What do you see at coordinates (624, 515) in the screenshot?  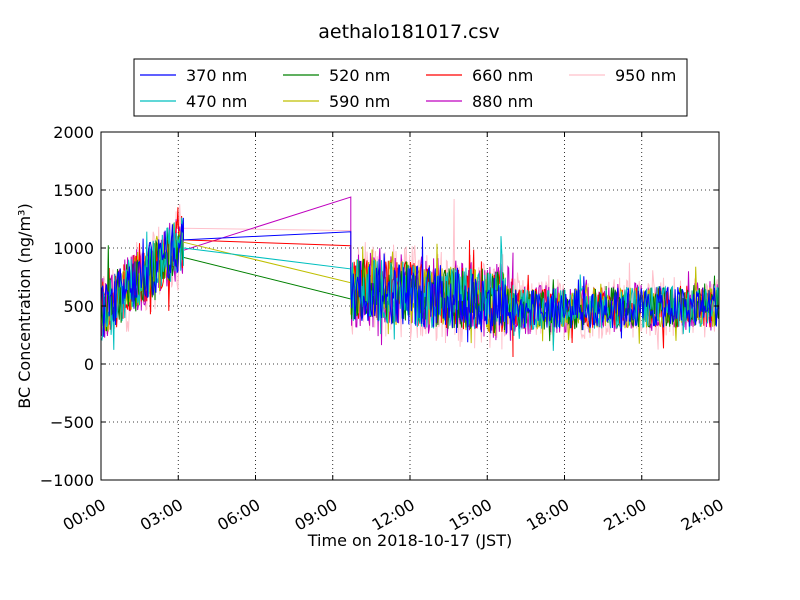 I see `x-tick-label: 21:00` at bounding box center [624, 515].